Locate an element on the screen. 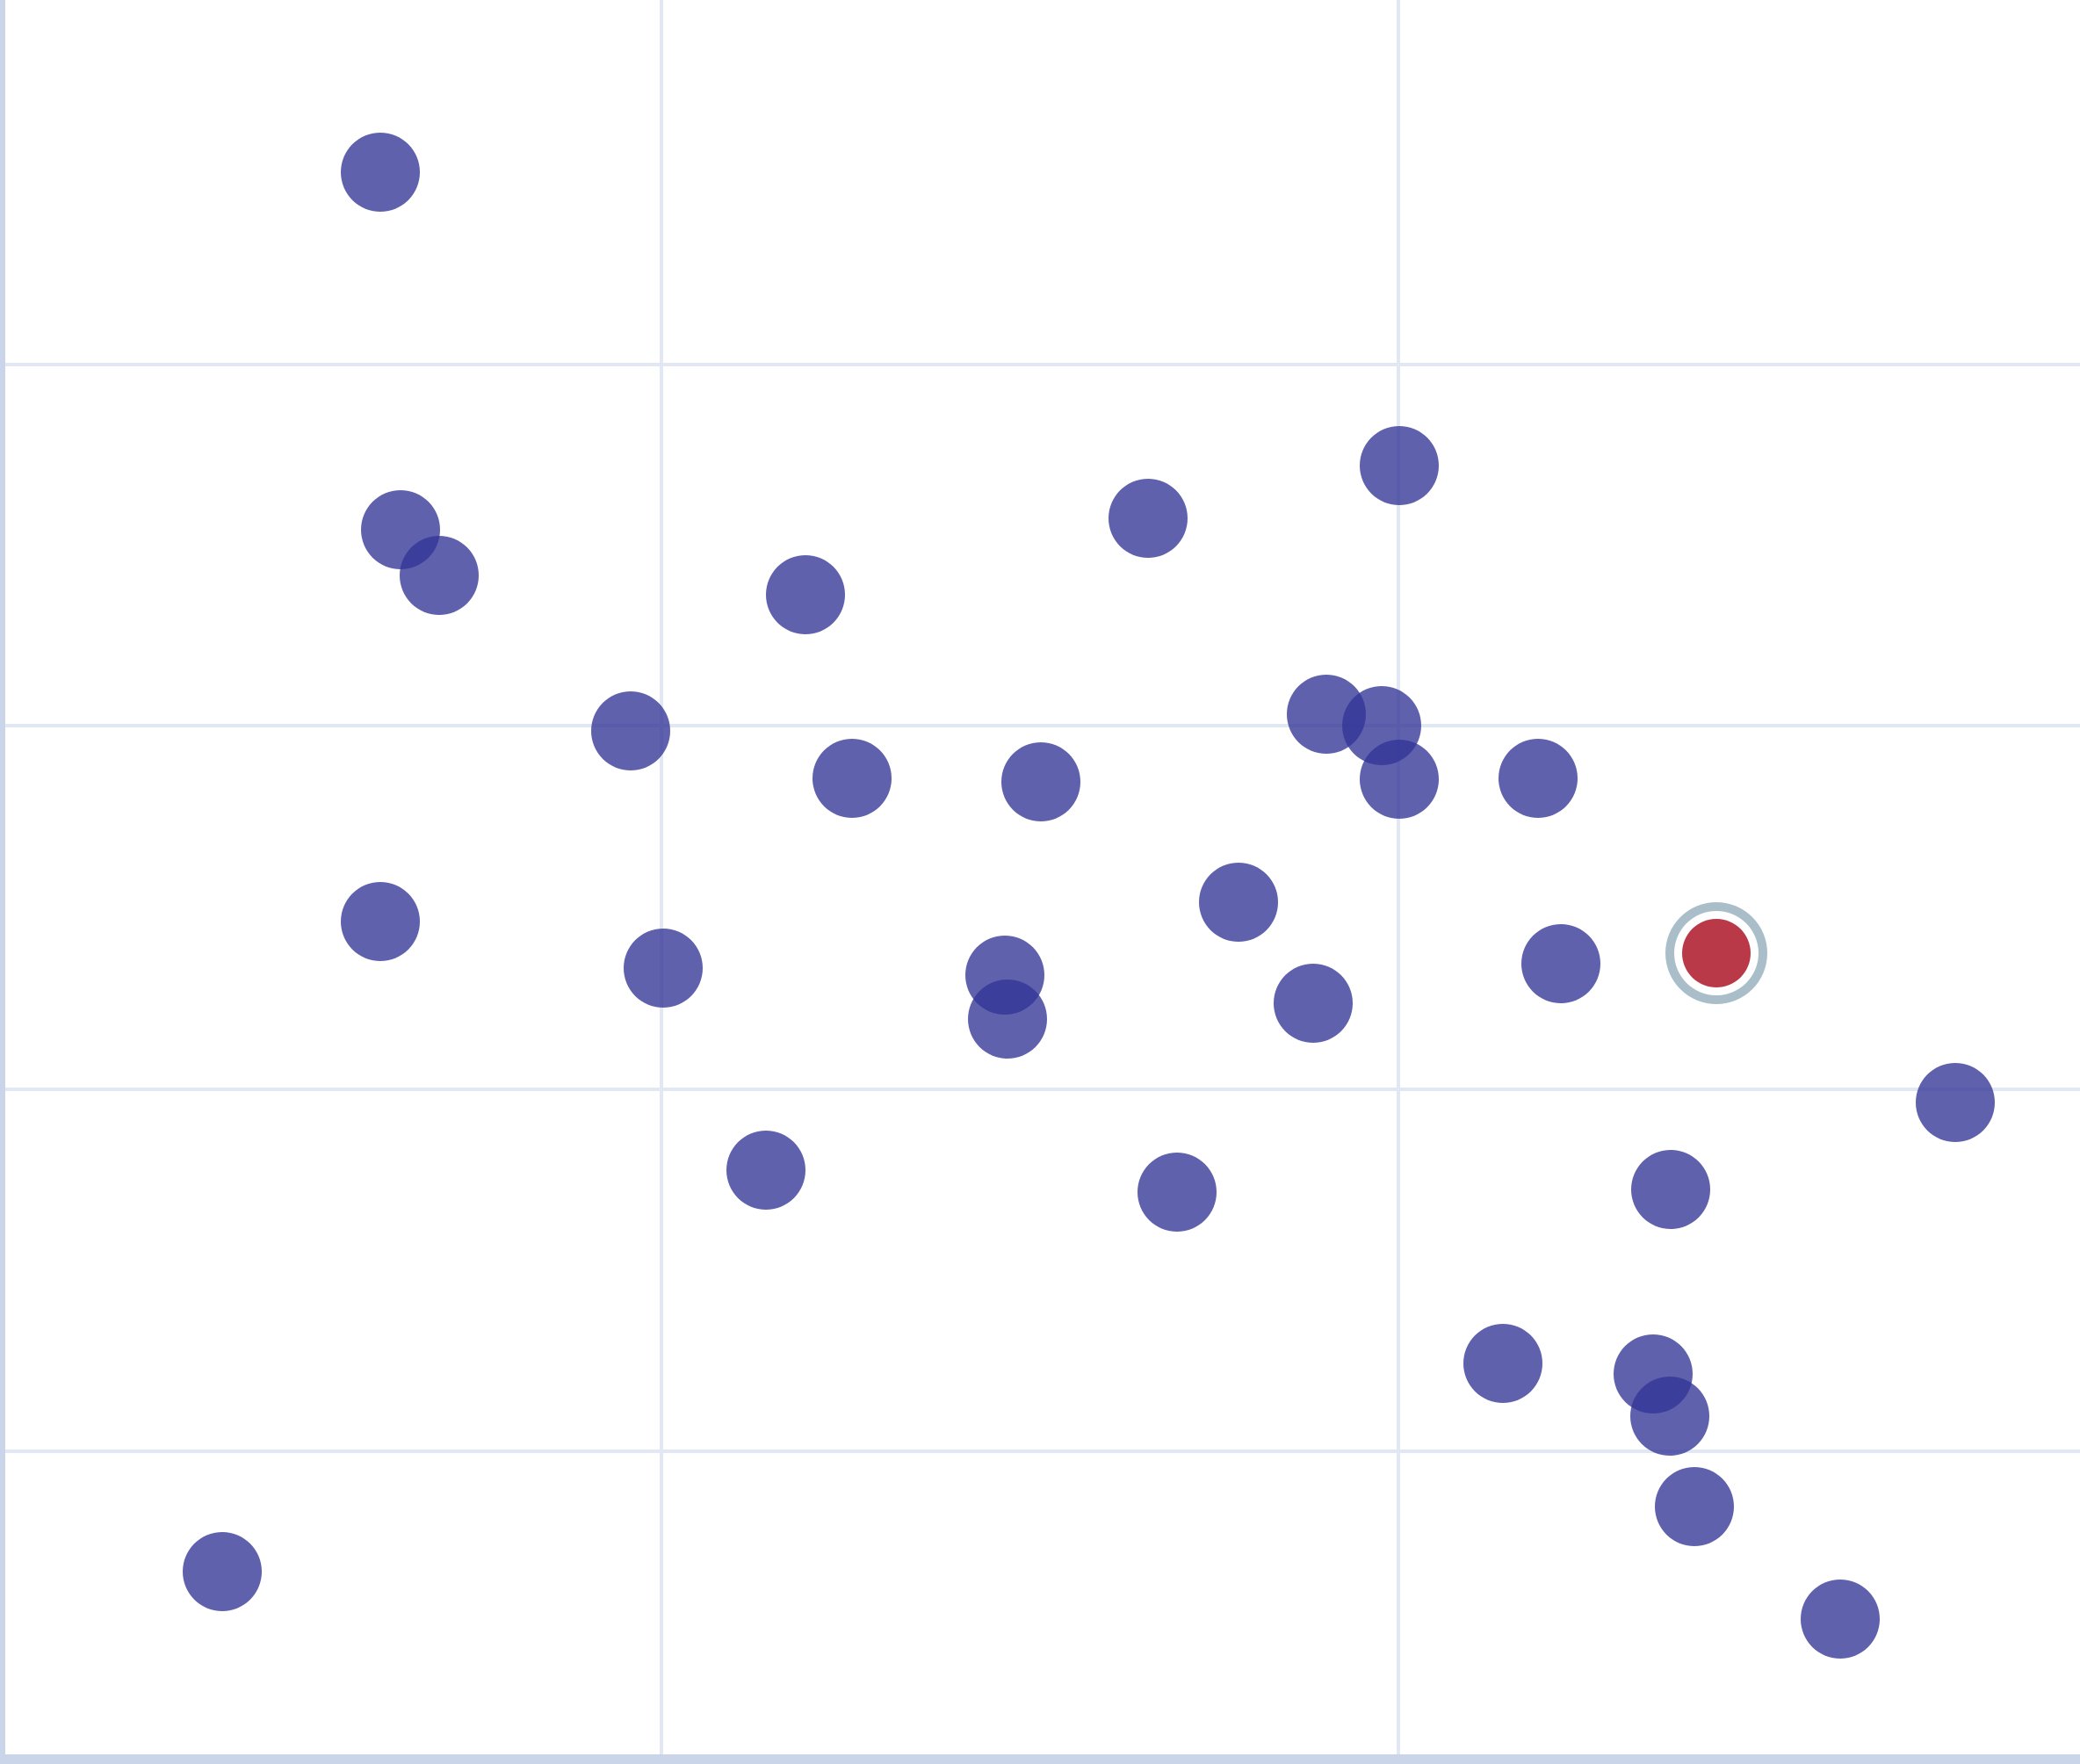 Image resolution: width=2080 pixels, height=1764 pixels. selected-point is located at coordinates (1716, 953).